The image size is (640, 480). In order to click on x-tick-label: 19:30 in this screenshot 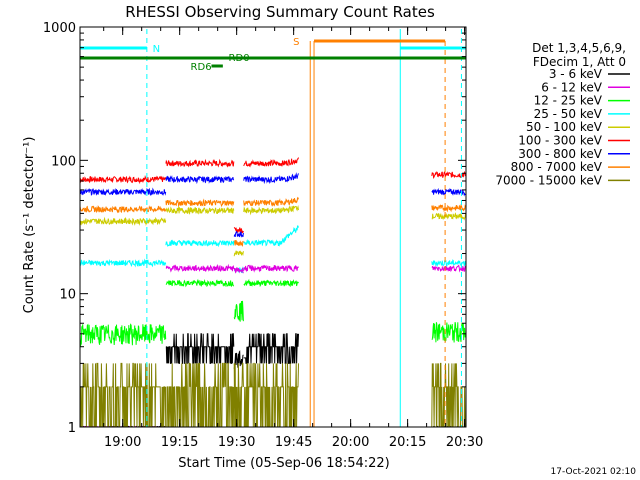, I will do `click(236, 442)`.